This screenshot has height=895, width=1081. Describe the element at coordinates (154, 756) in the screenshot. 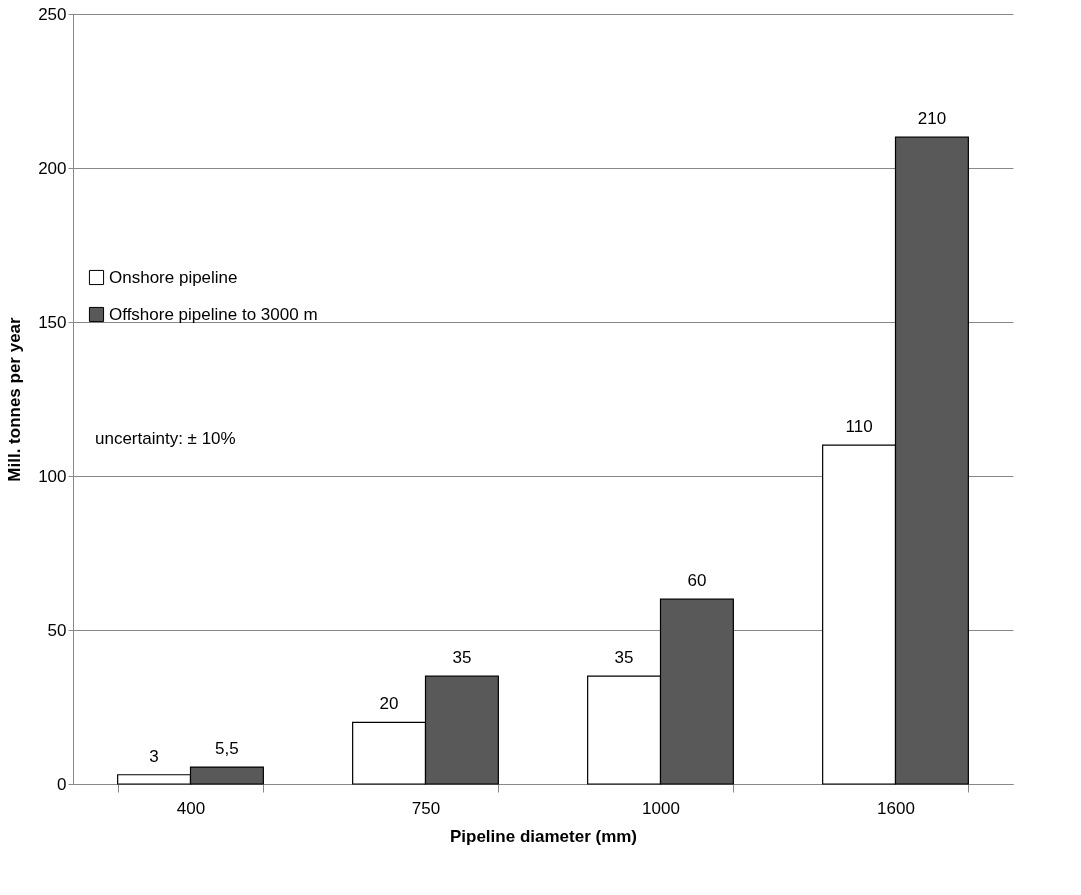

I see `data-label: 3` at that location.